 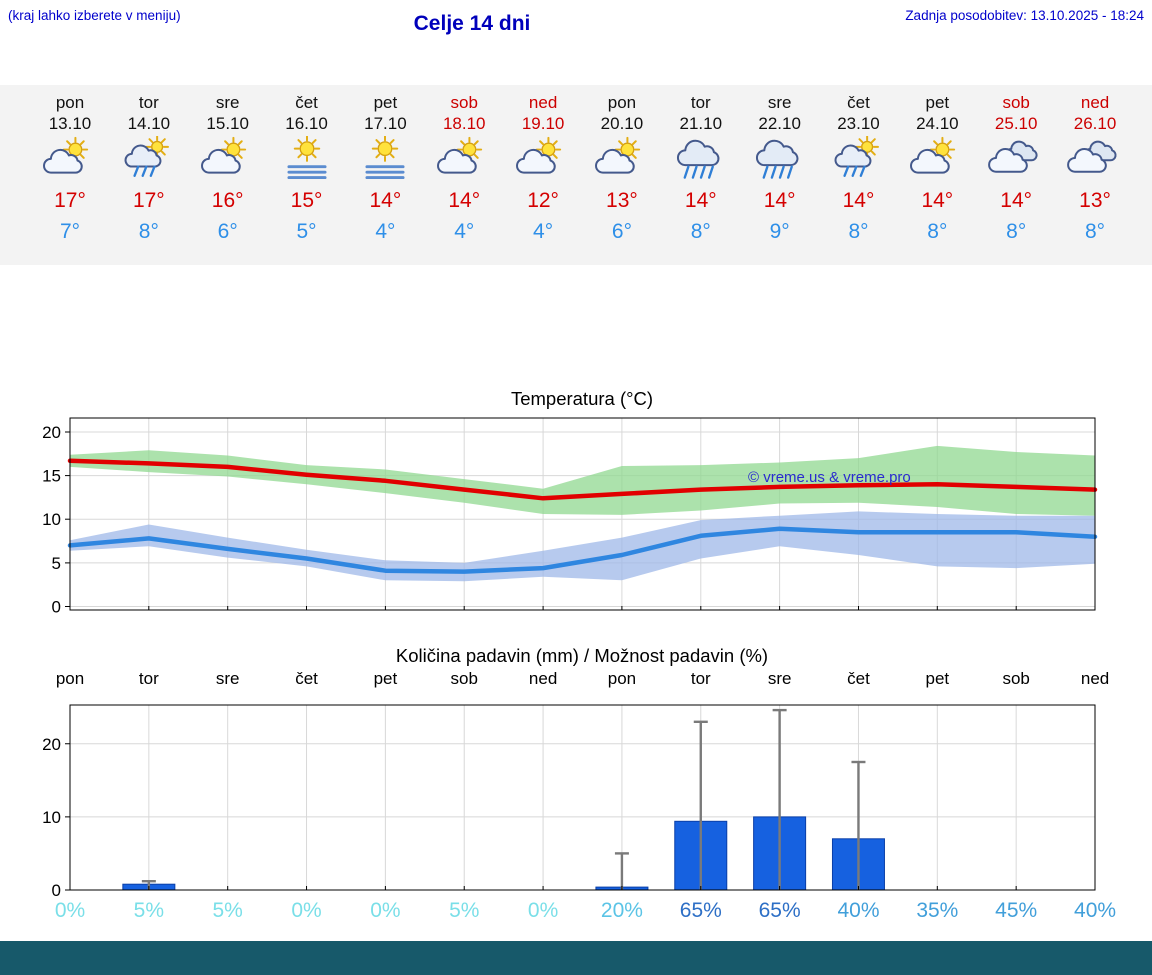 What do you see at coordinates (576, 913) in the screenshot?
I see `precip-probability-row: 0% 5% 5% 0% 0% 5% 0% 20% 65% 65% 40% 35% 45% 40%` at bounding box center [576, 913].